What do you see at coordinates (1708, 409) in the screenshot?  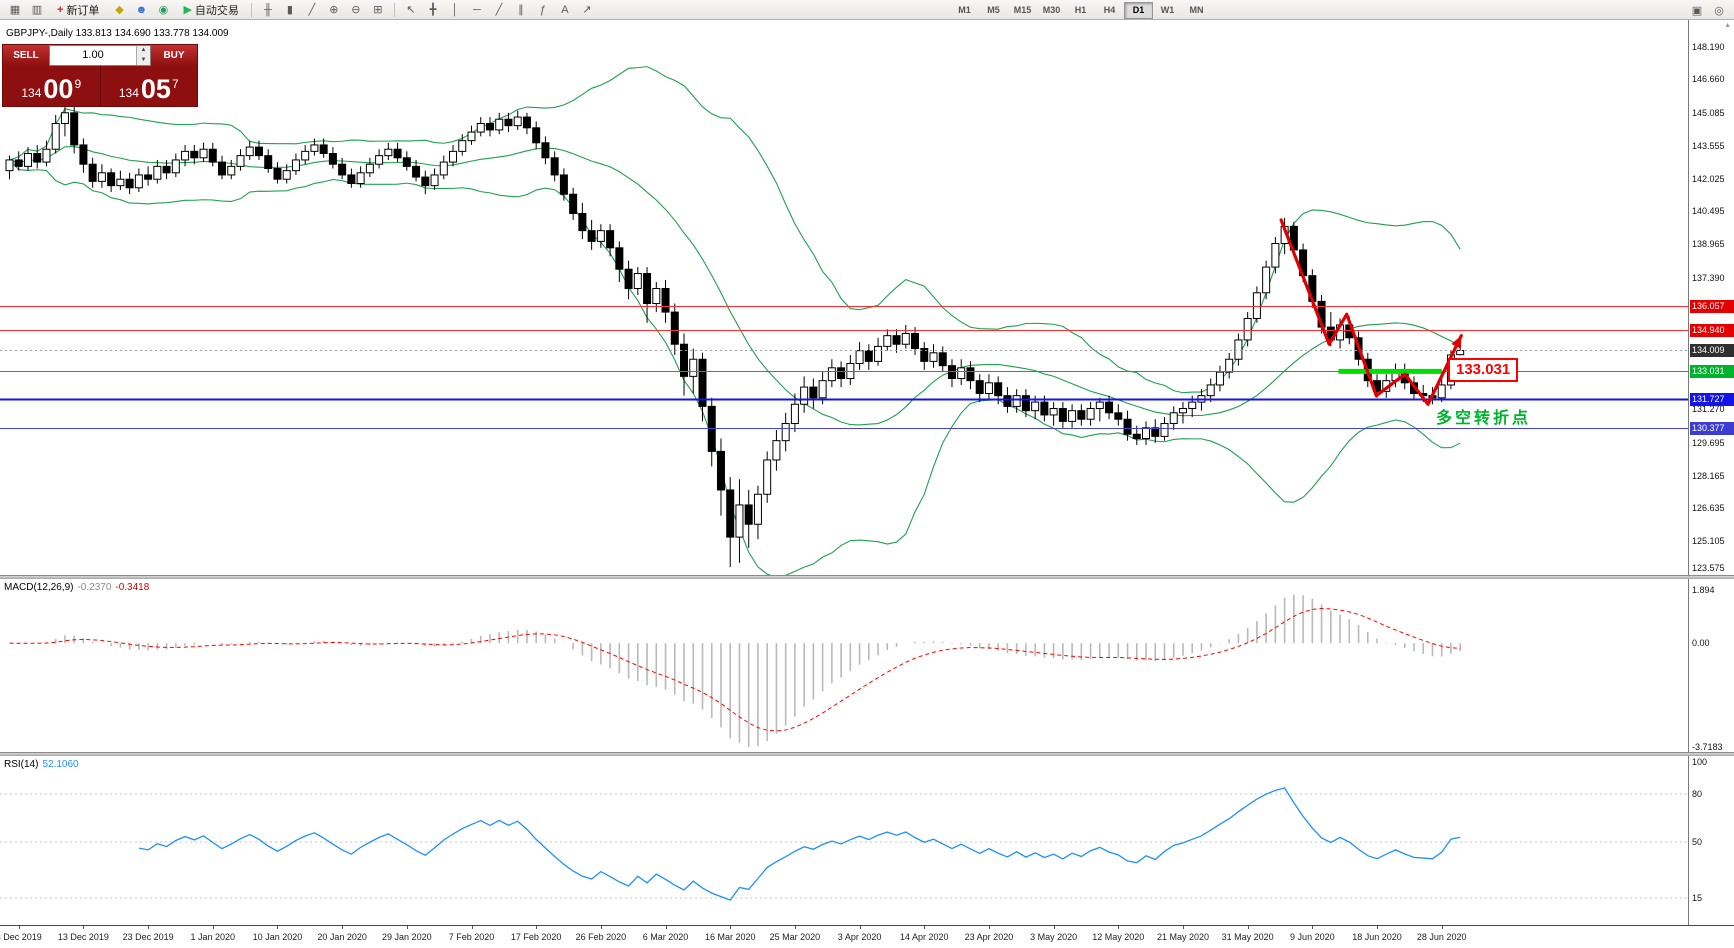 I see `price-axis-tick: 131.270` at bounding box center [1708, 409].